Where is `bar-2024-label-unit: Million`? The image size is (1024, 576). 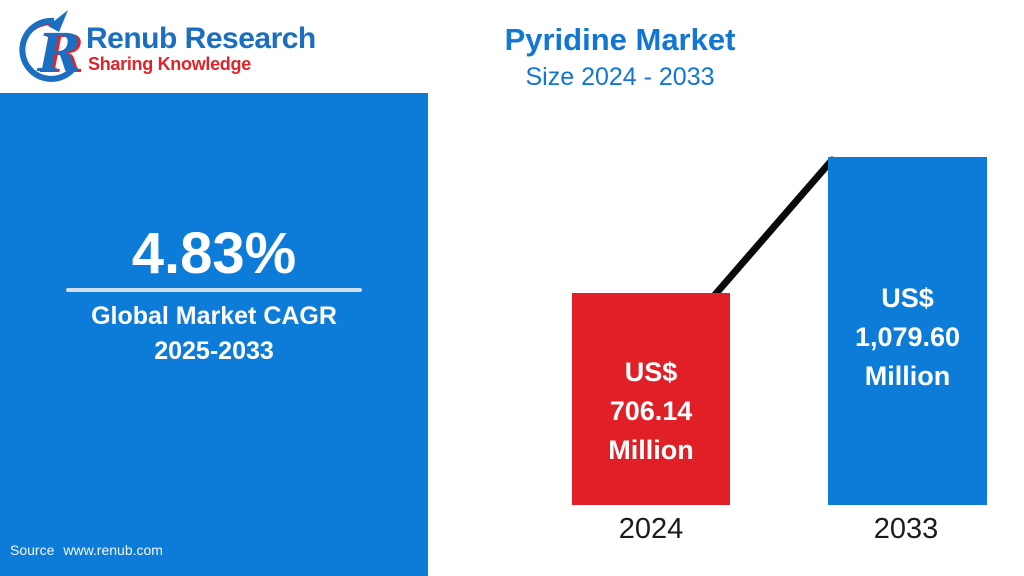
bar-2024-label-unit: Million is located at coordinates (651, 449).